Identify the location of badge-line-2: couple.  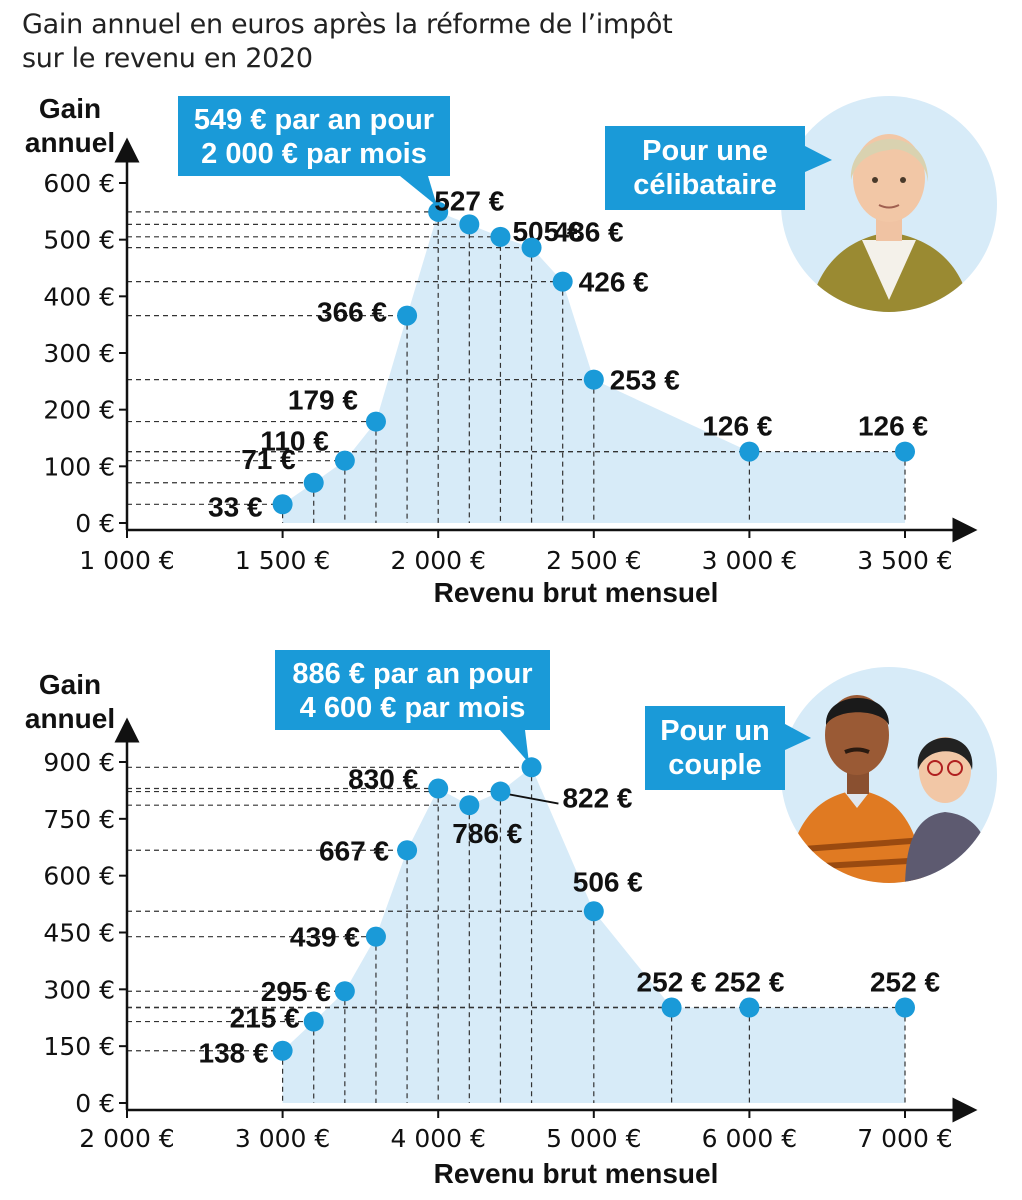
(714, 765).